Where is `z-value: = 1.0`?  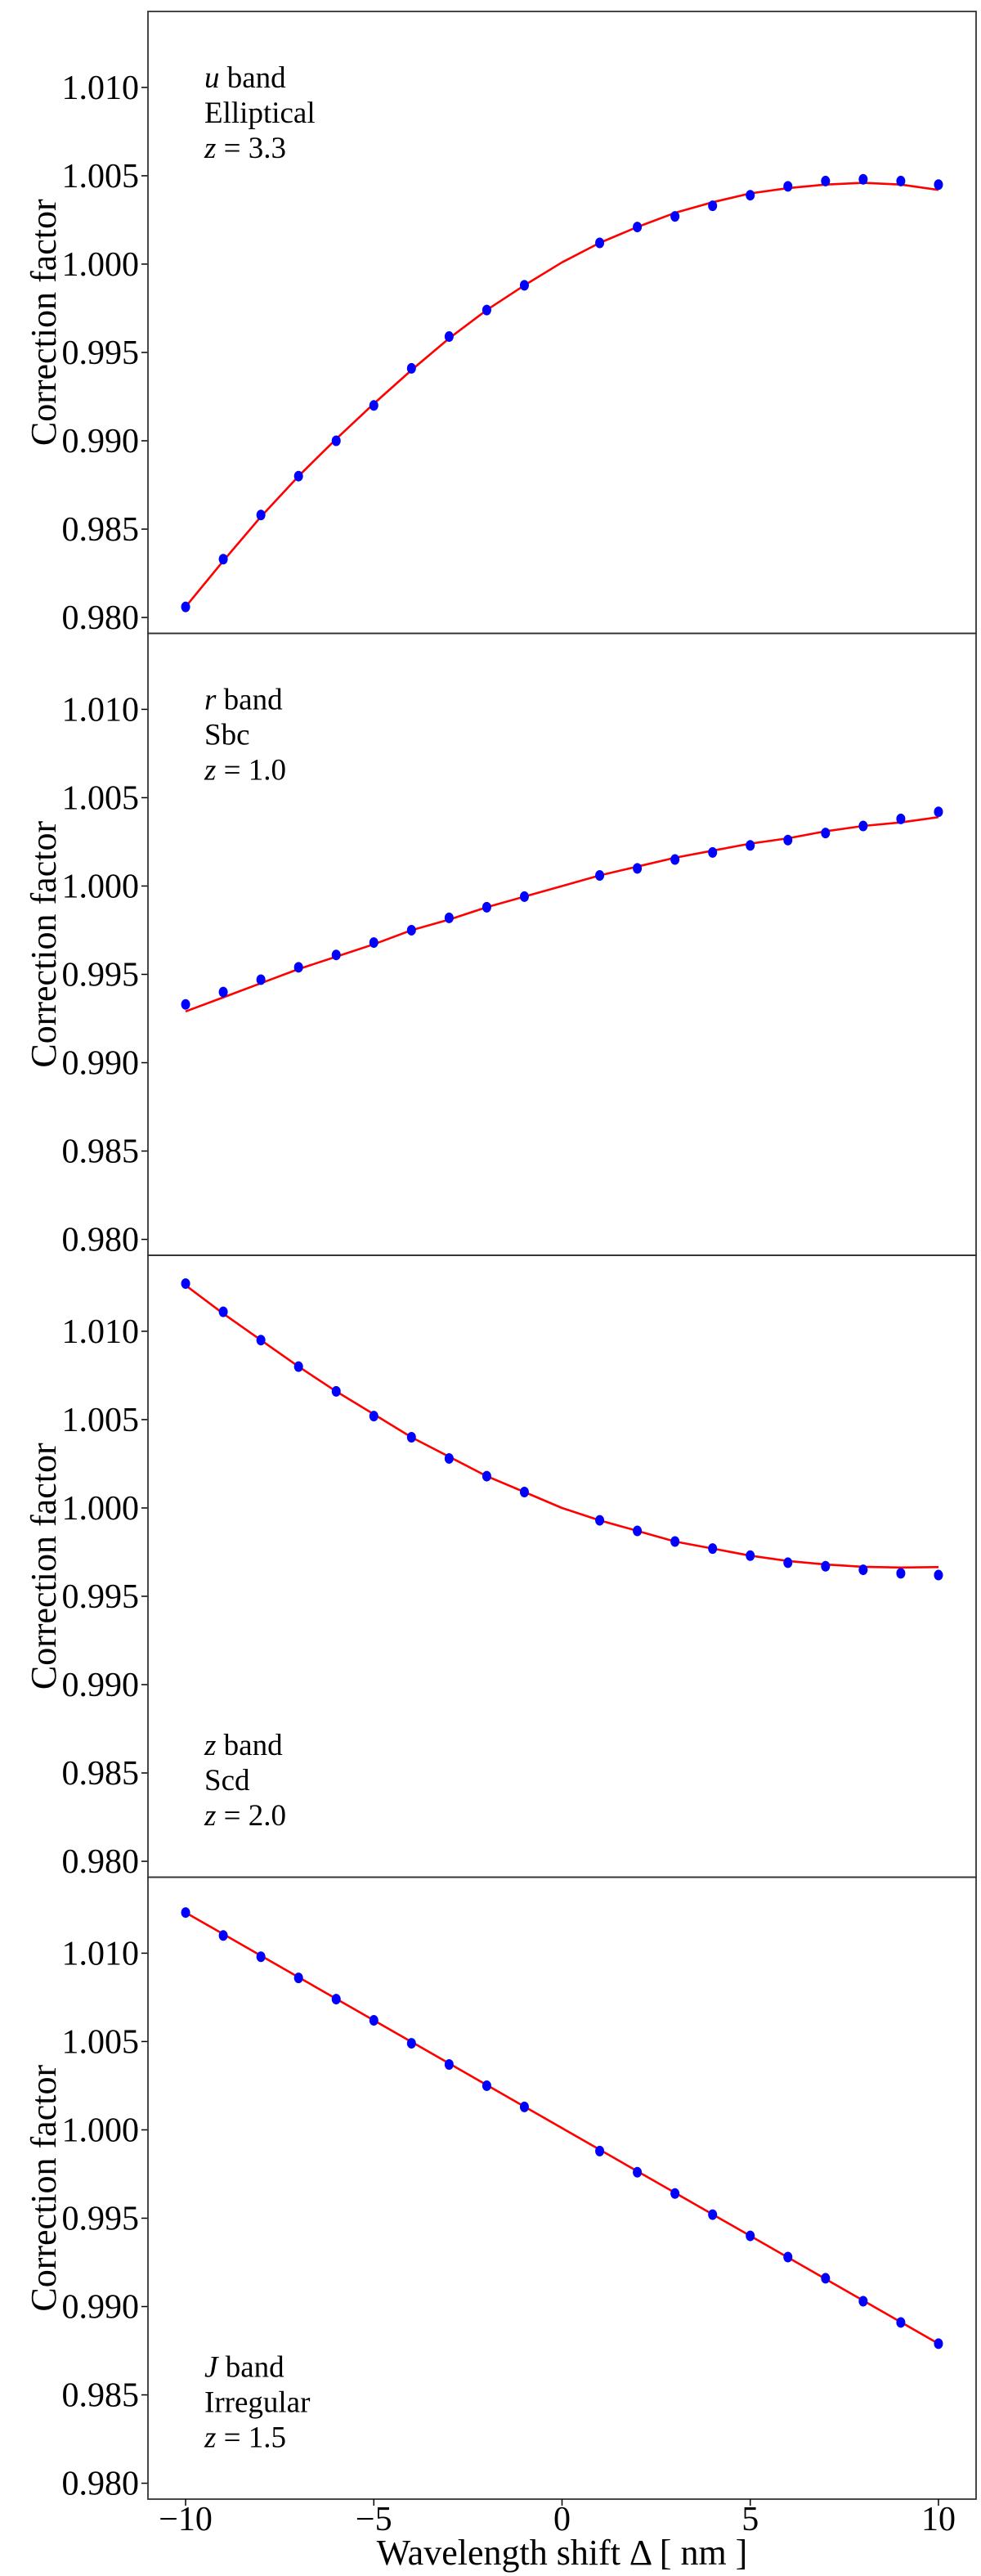 z-value: = 1.0 is located at coordinates (251, 771).